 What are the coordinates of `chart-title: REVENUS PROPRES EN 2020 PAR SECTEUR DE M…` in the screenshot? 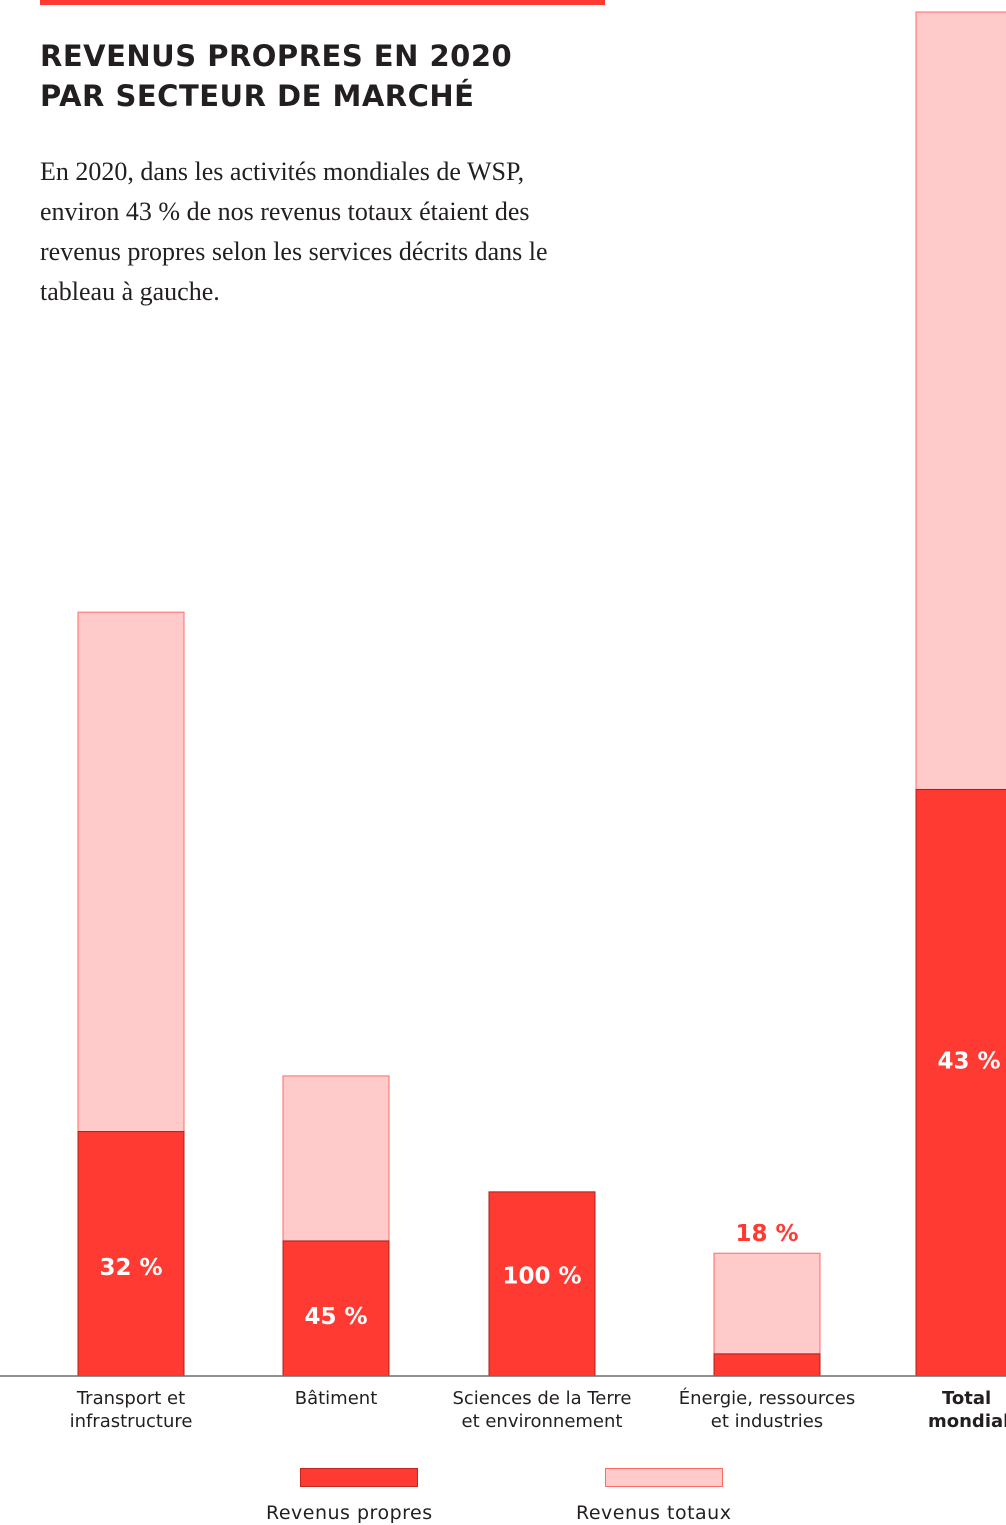 It's located at (340, 76).